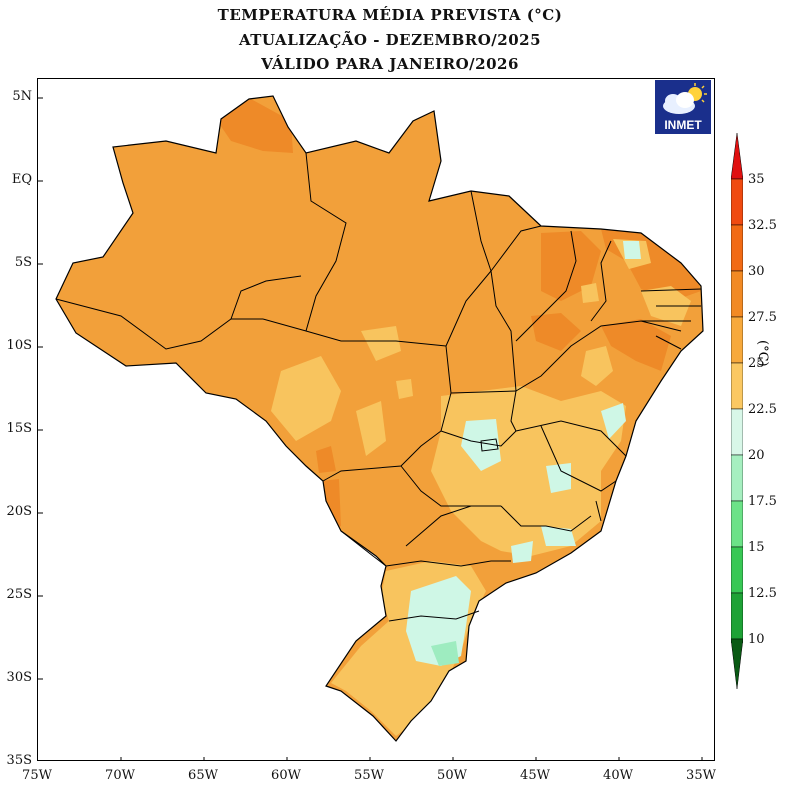  What do you see at coordinates (254, 126) in the screenshot?
I see `zone-275-30-roraima` at bounding box center [254, 126].